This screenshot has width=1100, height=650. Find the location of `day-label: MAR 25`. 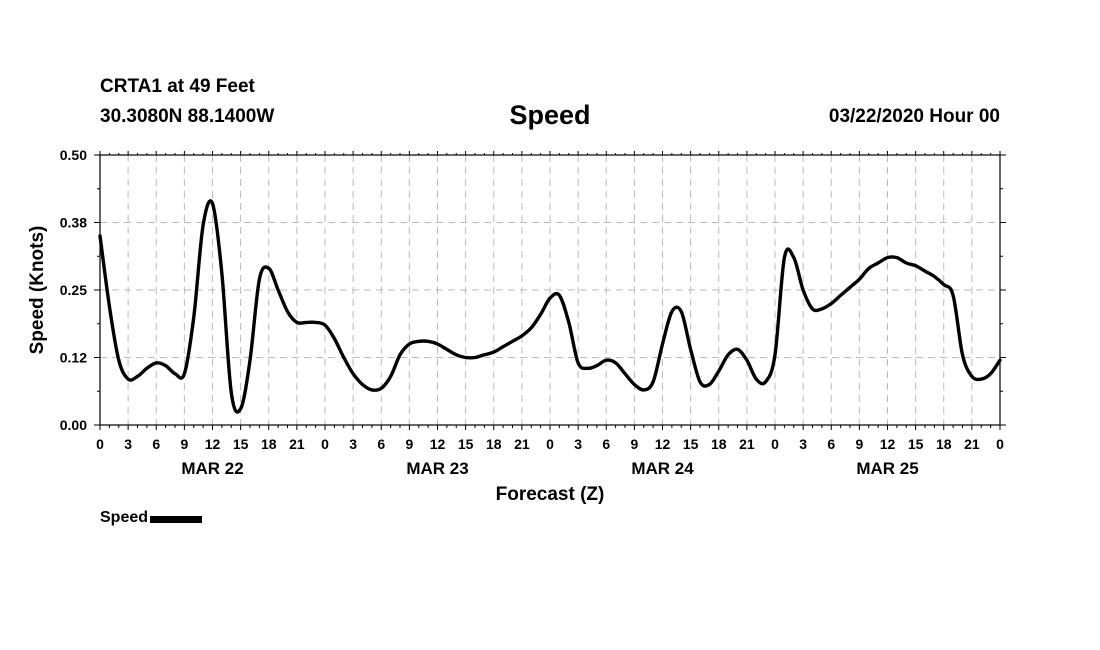

day-label: MAR 25 is located at coordinates (887, 468).